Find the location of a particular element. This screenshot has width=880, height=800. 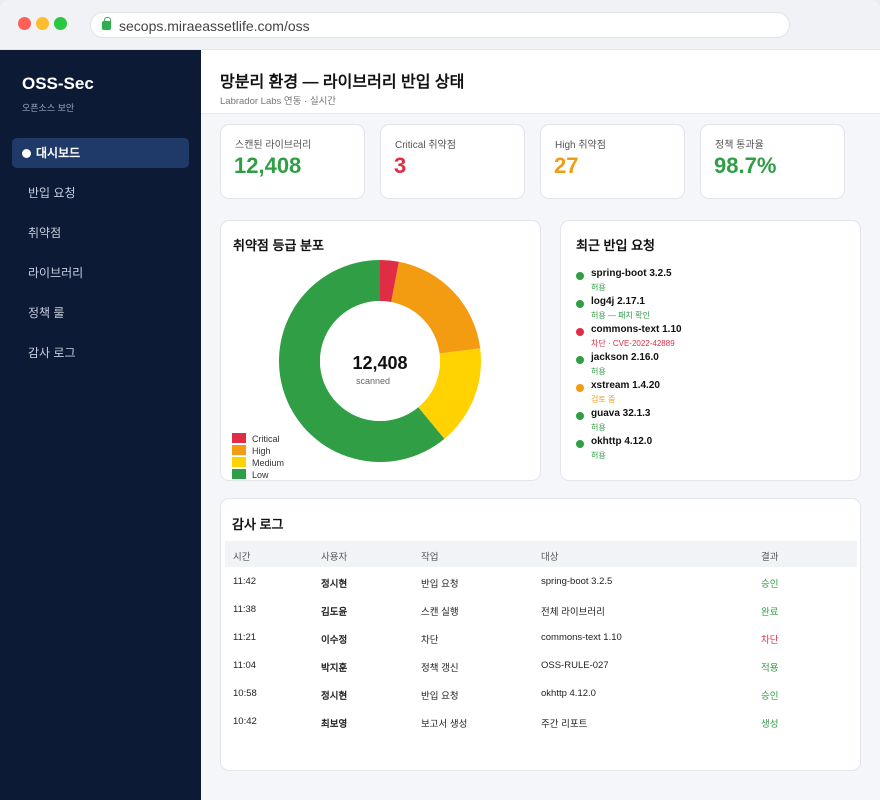

severity-legend: Critical High Medium Low is located at coordinates (258, 457).